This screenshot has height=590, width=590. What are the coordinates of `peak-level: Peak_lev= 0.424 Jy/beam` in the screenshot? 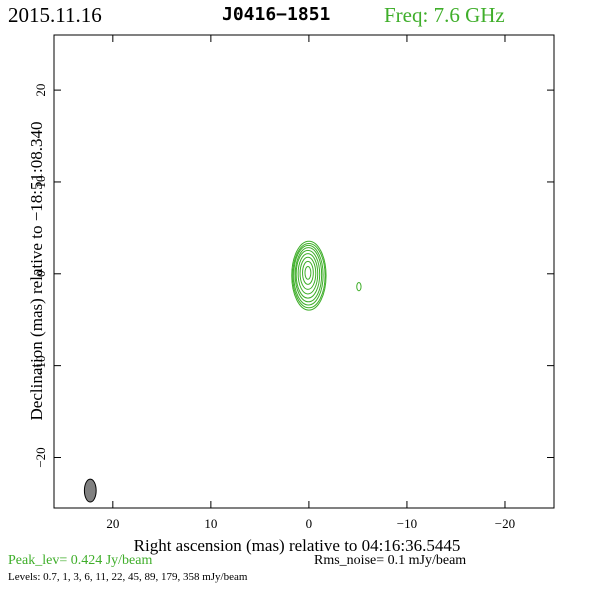 It's located at (80, 560).